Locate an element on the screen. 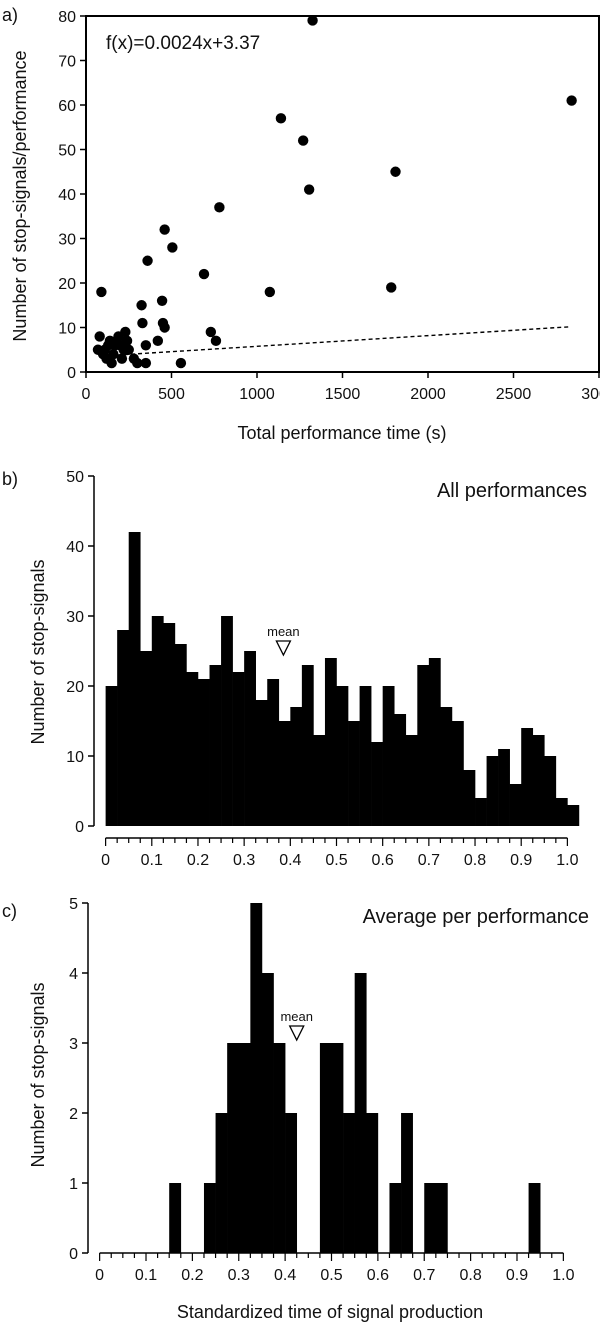 This screenshot has width=600, height=1328. panel-b-mean-label: mean is located at coordinates (283, 631).